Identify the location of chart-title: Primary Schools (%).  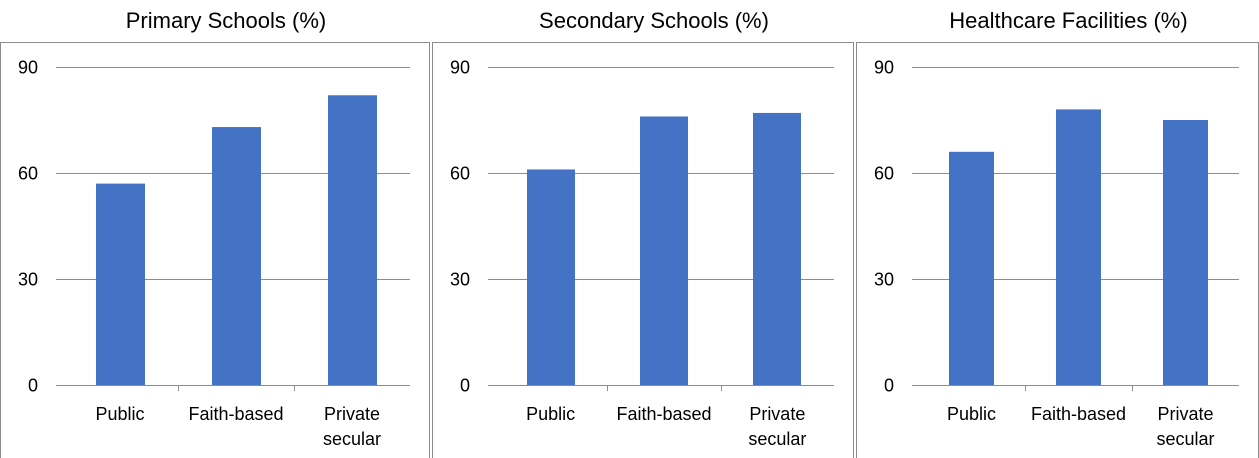
(226, 20).